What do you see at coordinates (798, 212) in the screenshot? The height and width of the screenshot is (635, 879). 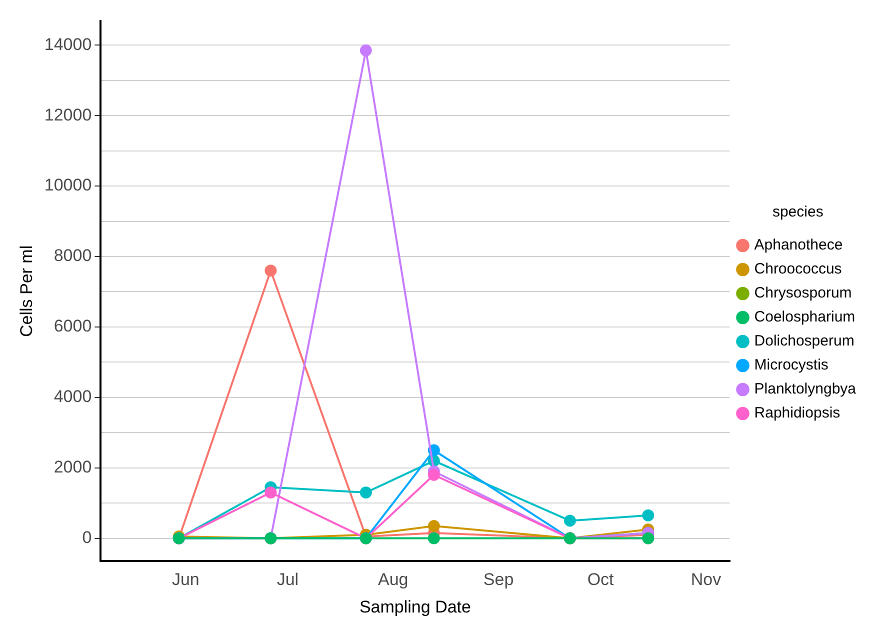 I see `legend-title: species` at bounding box center [798, 212].